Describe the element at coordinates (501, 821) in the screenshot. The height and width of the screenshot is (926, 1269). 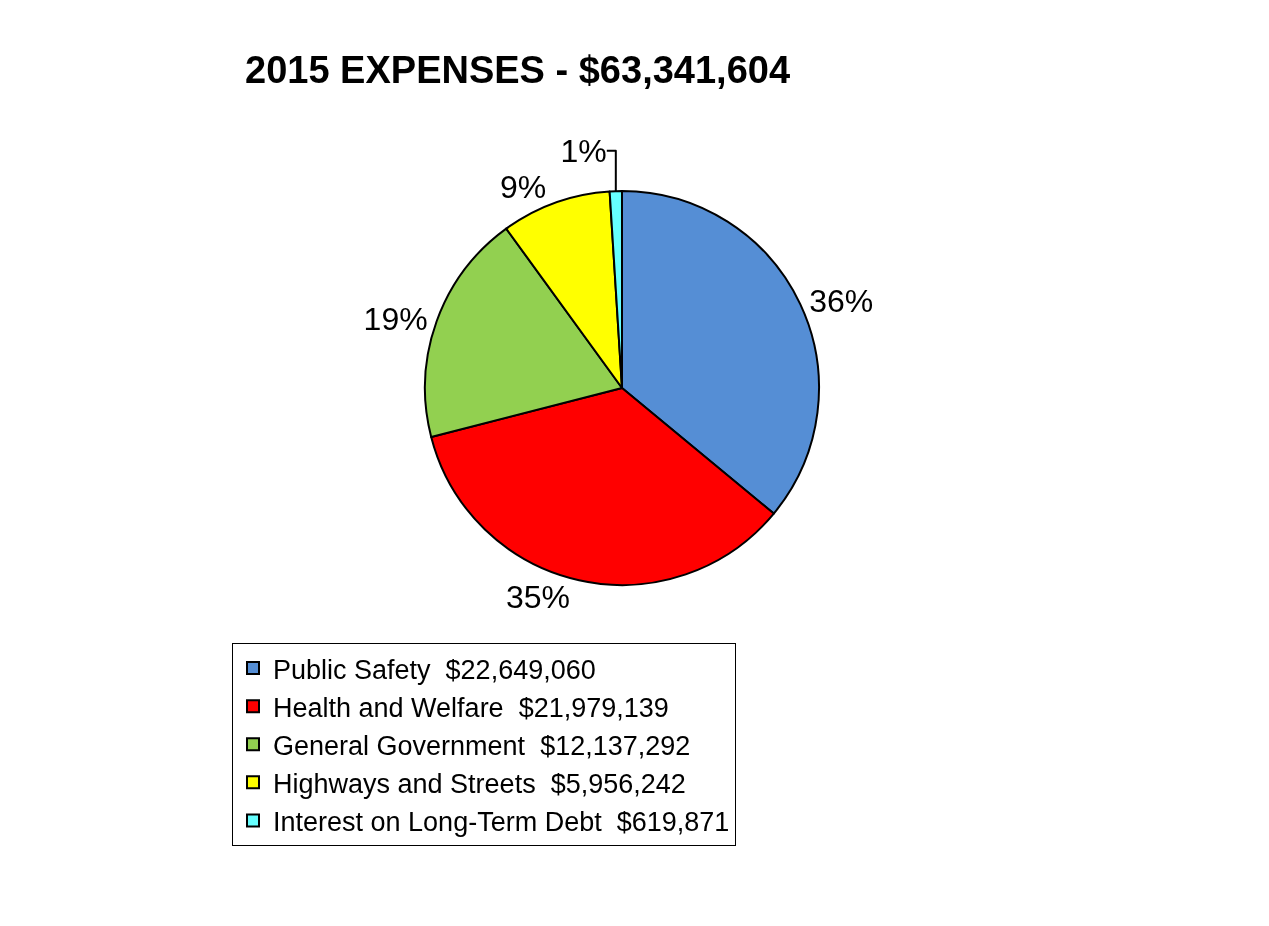
I see `legend-label: Interest on Long-Term Debt $619,871` at that location.